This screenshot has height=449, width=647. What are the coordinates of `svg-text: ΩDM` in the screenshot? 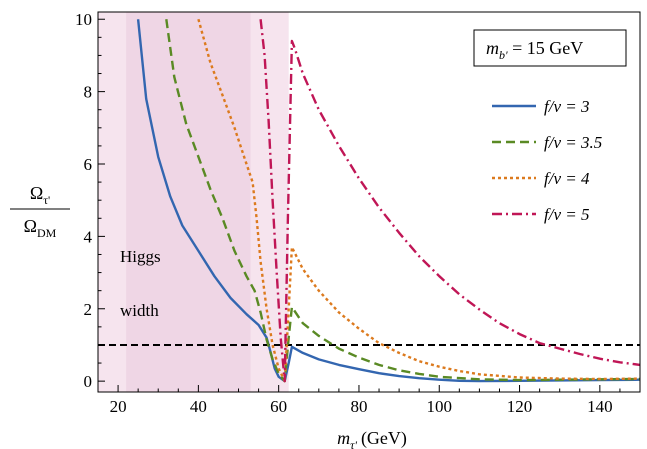 It's located at (40, 228).